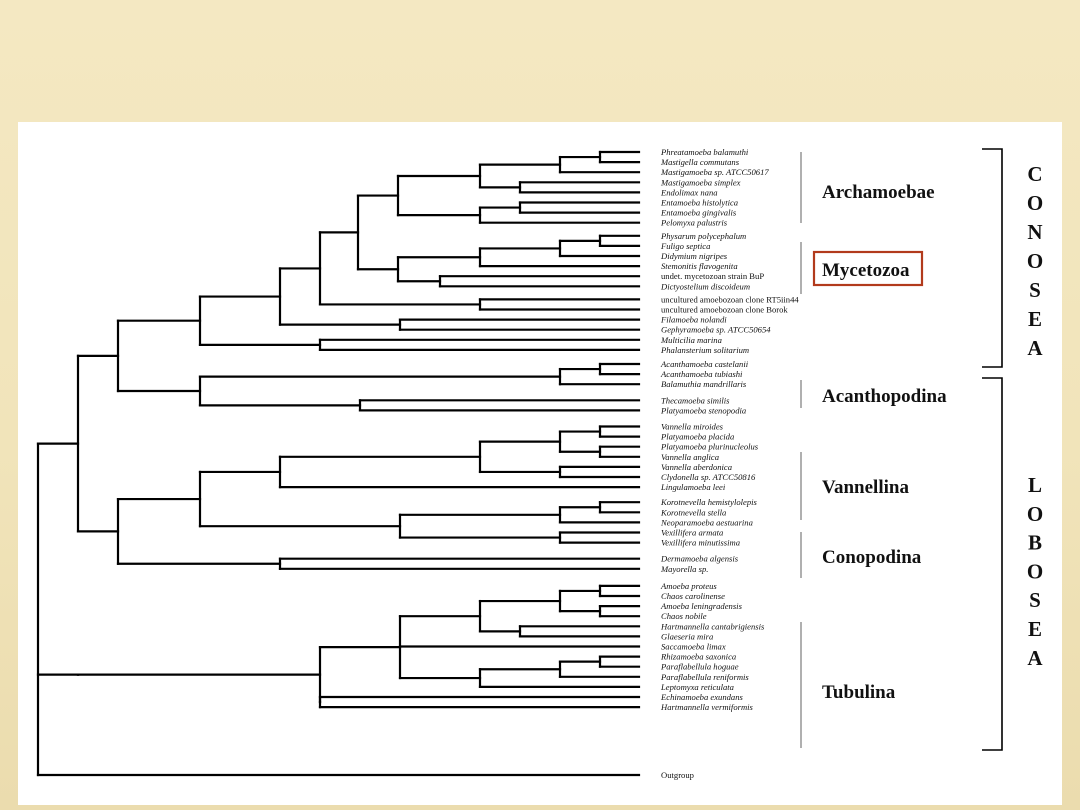 The width and height of the screenshot is (1080, 810). Describe the element at coordinates (992, 258) in the screenshot. I see `conosea-bracket` at that location.